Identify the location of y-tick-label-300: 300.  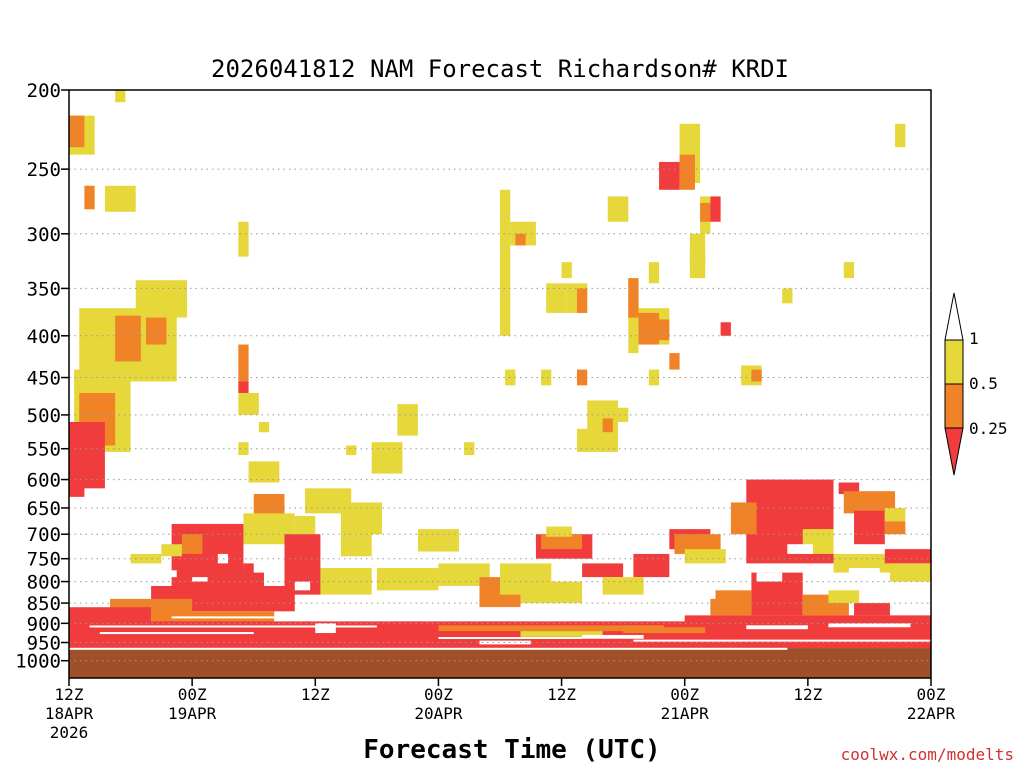
(44, 235).